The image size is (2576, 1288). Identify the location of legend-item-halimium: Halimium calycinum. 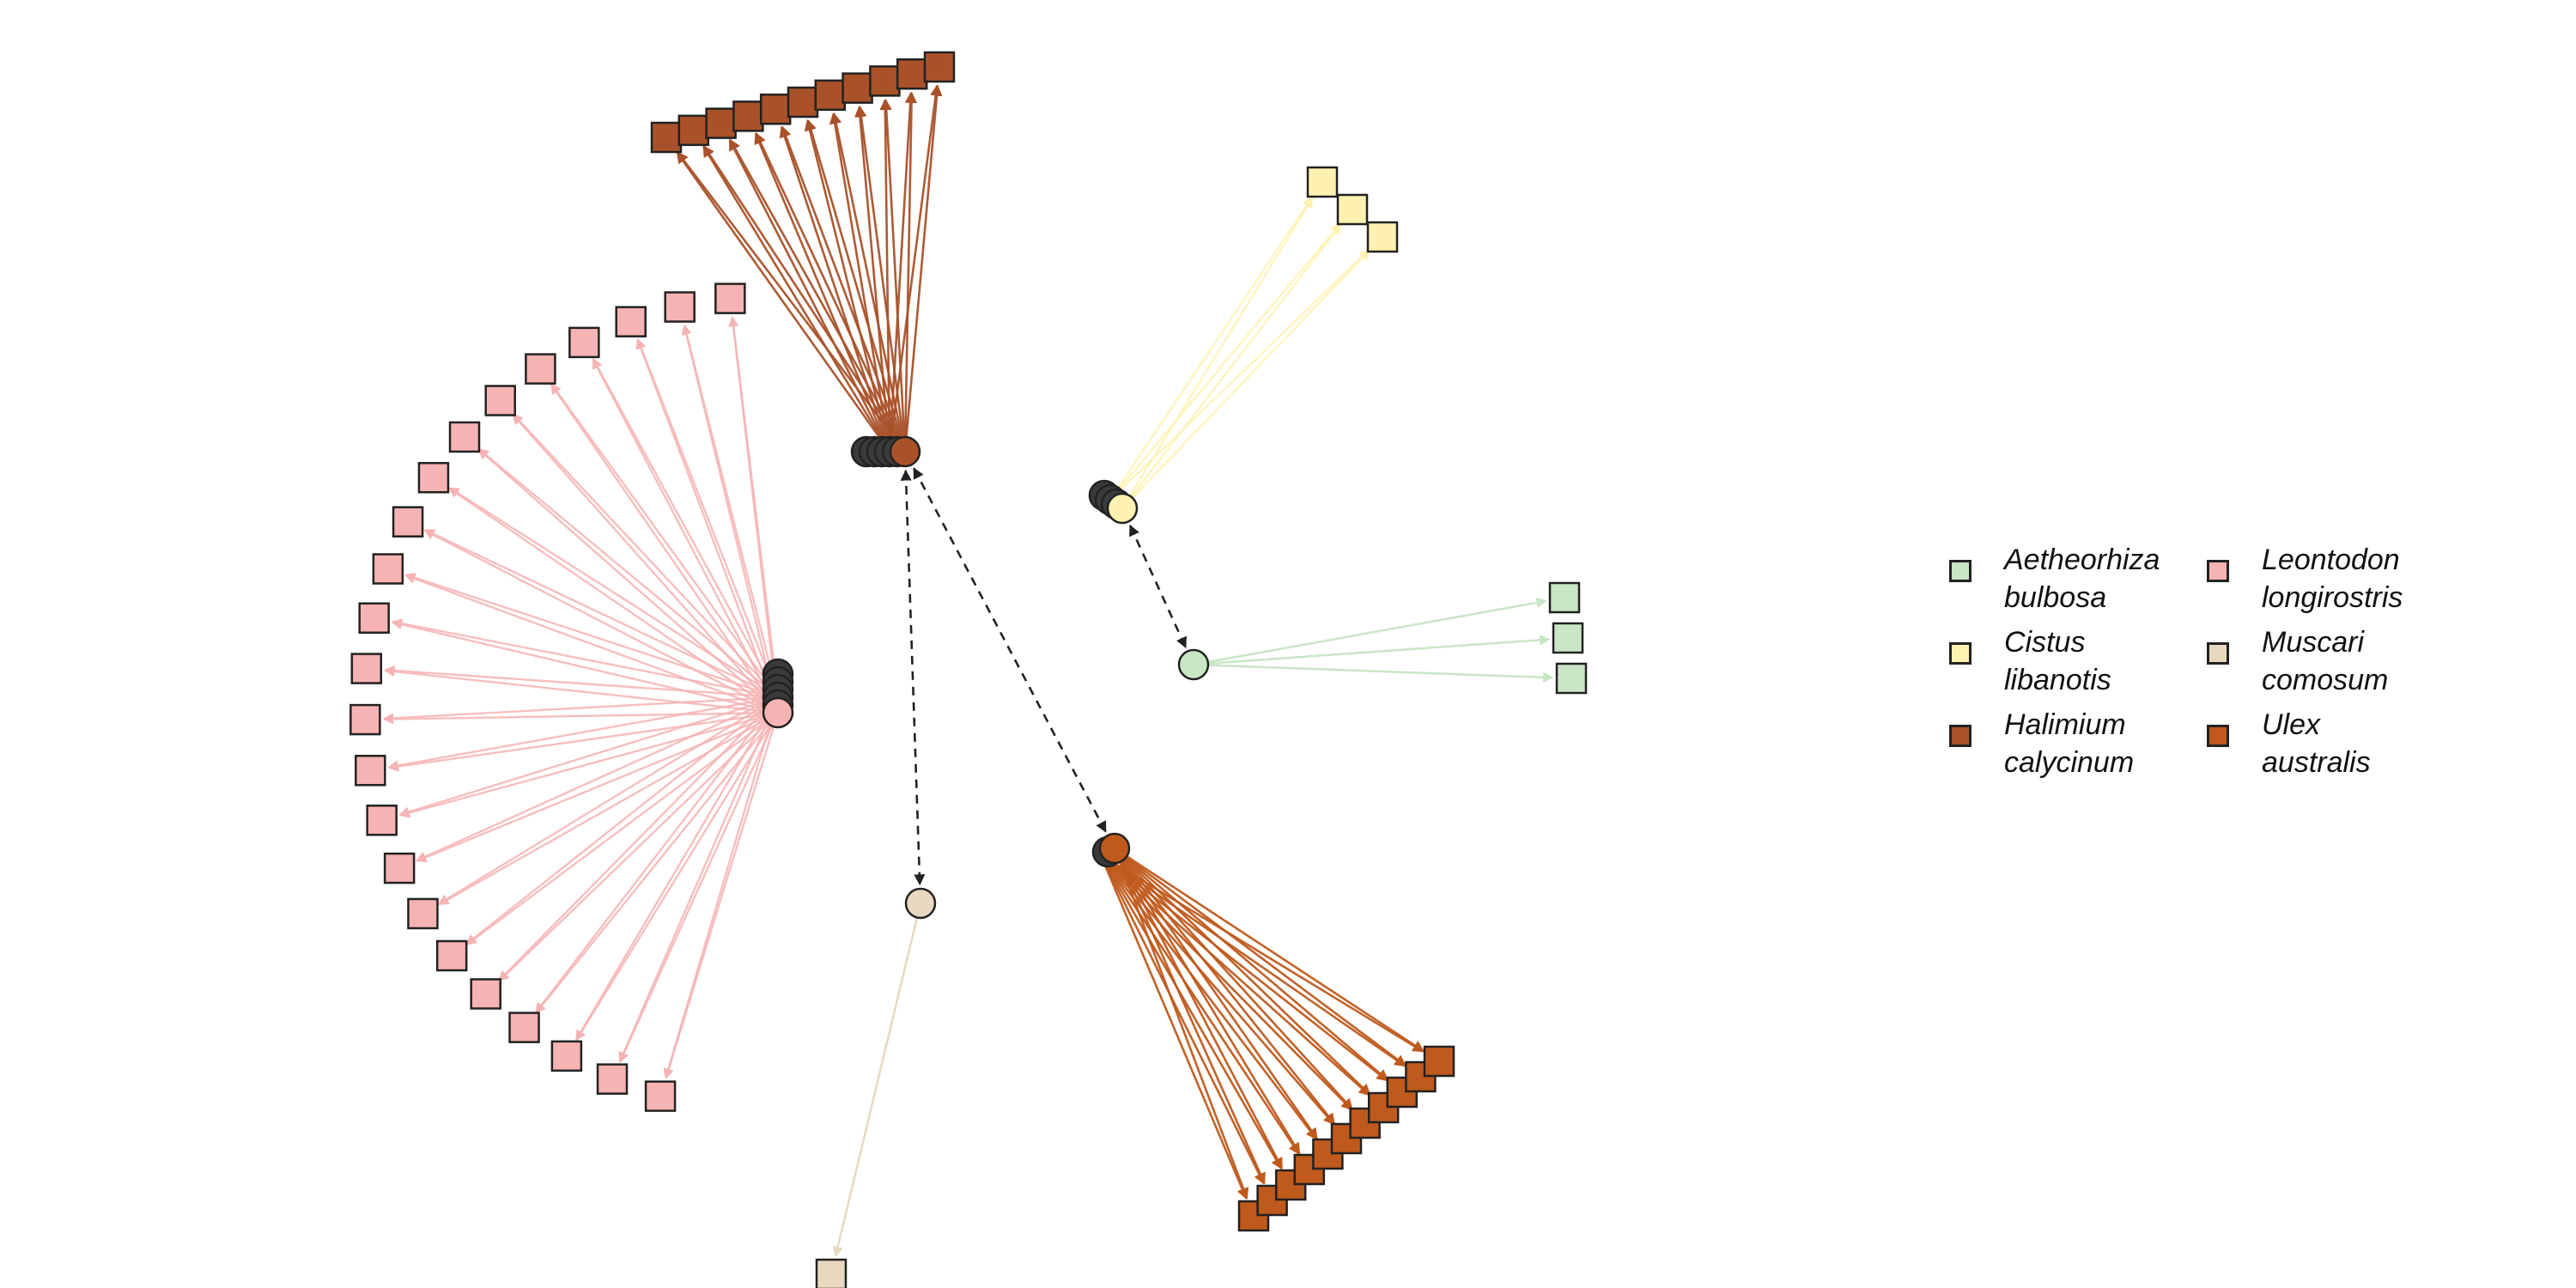
(2078, 747).